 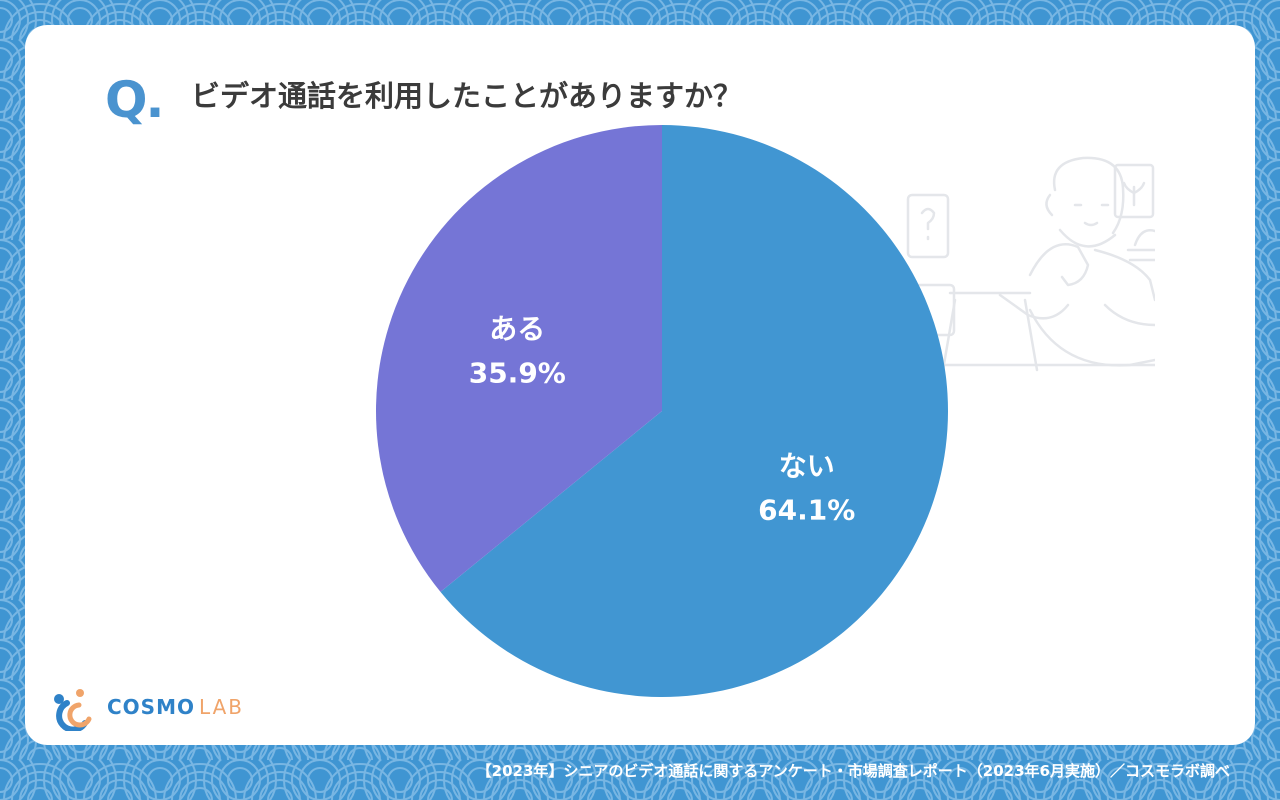 I want to click on cosmo-lab-logo: COSMO LAB, so click(x=147, y=709).